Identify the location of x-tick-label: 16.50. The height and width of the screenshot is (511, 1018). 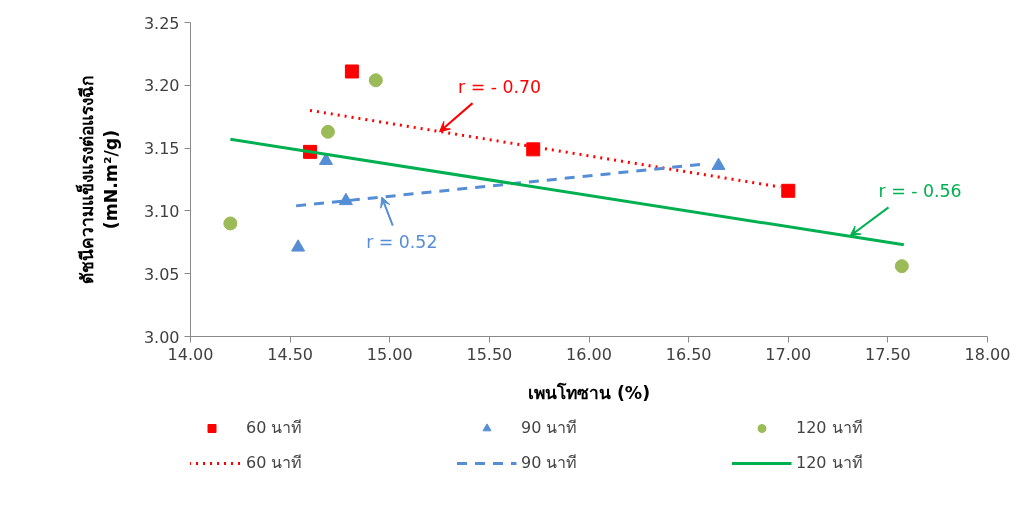
(688, 354).